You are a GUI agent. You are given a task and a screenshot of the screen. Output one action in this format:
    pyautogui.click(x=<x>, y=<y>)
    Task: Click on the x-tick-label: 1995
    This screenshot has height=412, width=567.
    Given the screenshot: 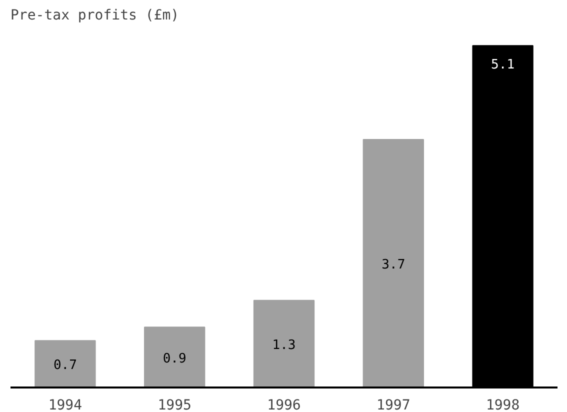 What is the action you would take?
    pyautogui.click(x=175, y=405)
    